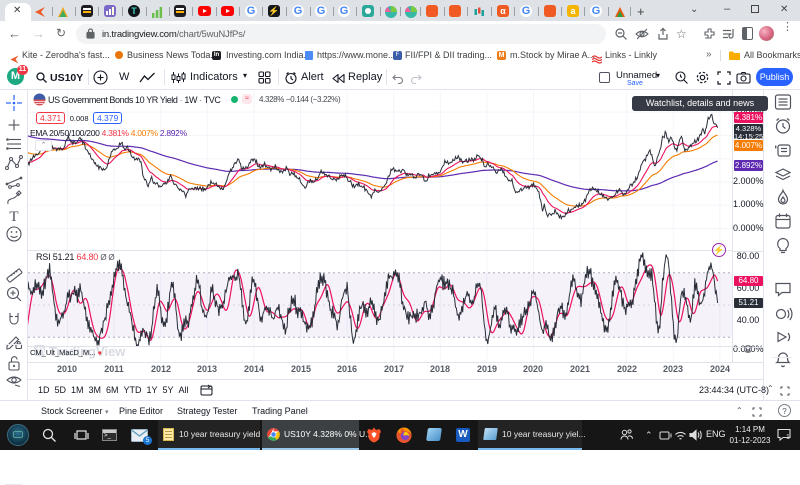  Describe the element at coordinates (13, 217) in the screenshot. I see `svg-text: T` at that location.